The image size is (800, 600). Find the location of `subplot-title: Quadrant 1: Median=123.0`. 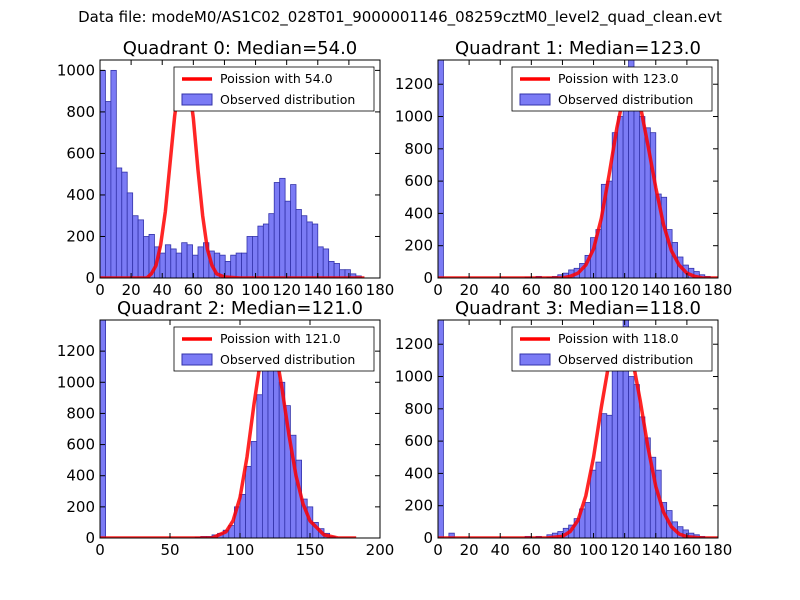

subplot-title: Quadrant 1: Median=123.0 is located at coordinates (578, 48).